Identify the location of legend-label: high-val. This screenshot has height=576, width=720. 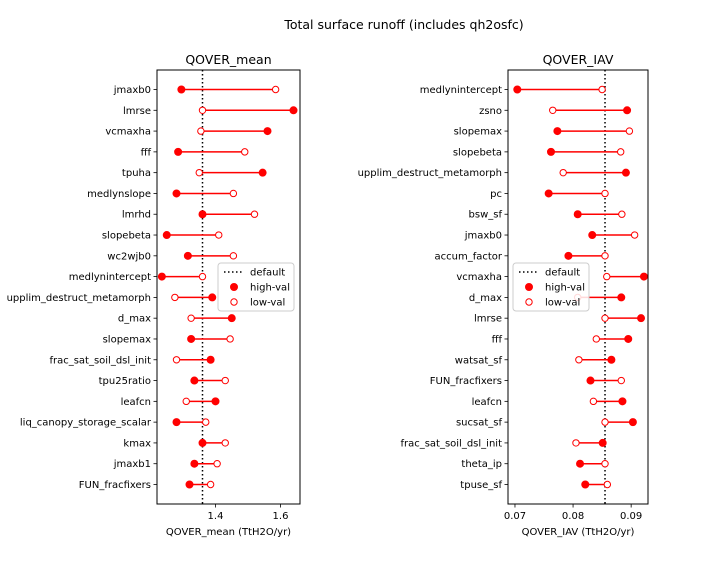
(270, 288).